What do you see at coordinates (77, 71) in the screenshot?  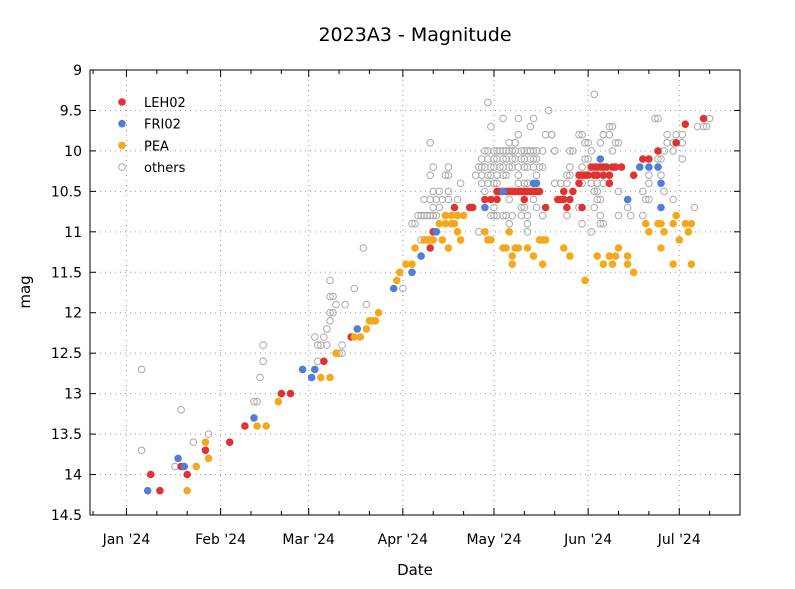 I see `y-tick-label: 9` at bounding box center [77, 71].